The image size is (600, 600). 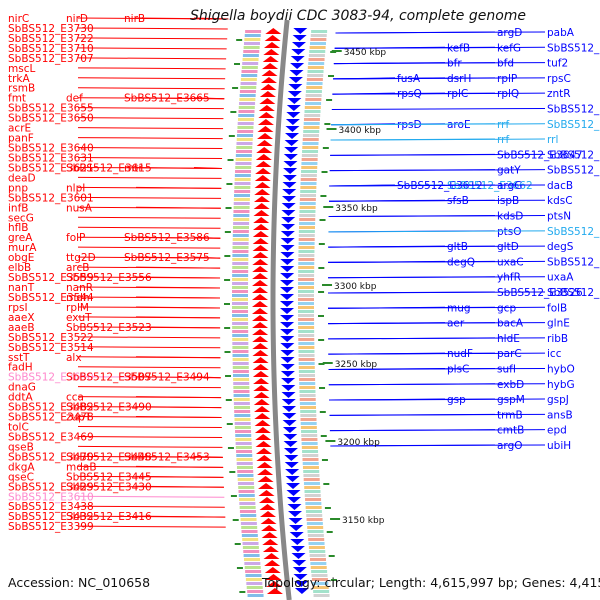 What do you see at coordinates (109, 517) in the screenshot?
I see `gene-label: SbBS512_E3416` at bounding box center [109, 517].